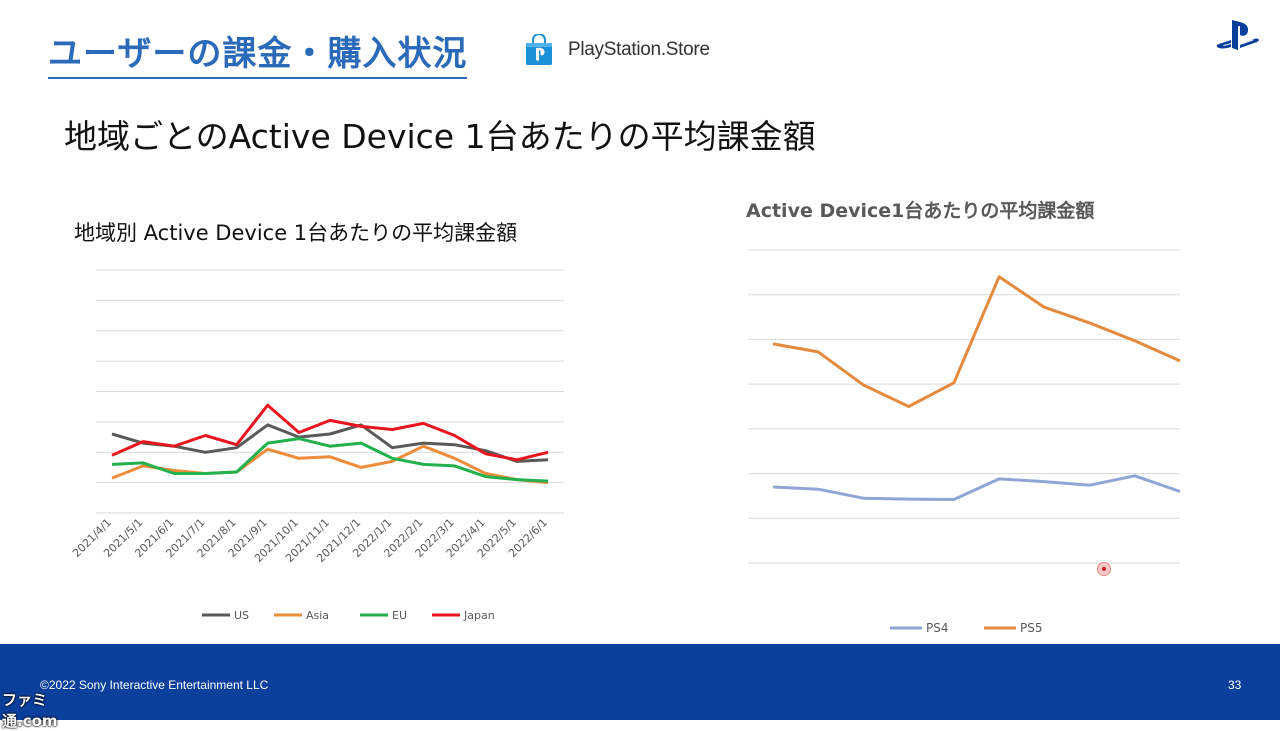 This screenshot has width=1280, height=731. Describe the element at coordinates (330, 464) in the screenshot. I see `series-line-asia` at that location.